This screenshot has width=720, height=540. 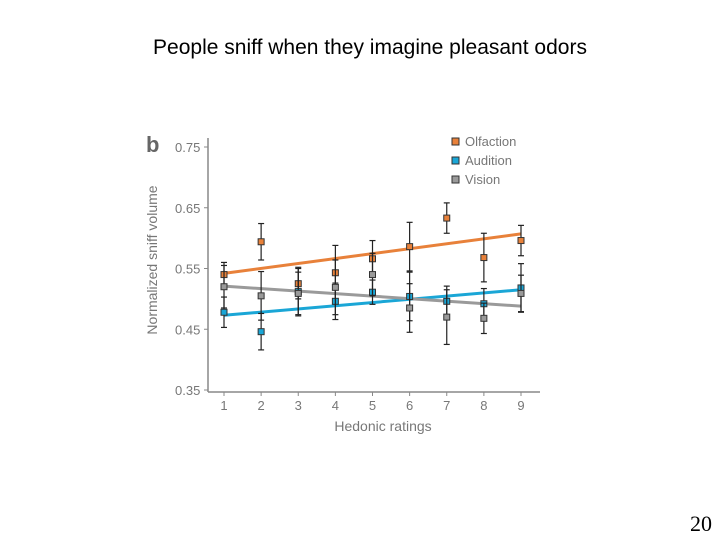 I want to click on legend-swatch-audition, so click(x=455, y=160).